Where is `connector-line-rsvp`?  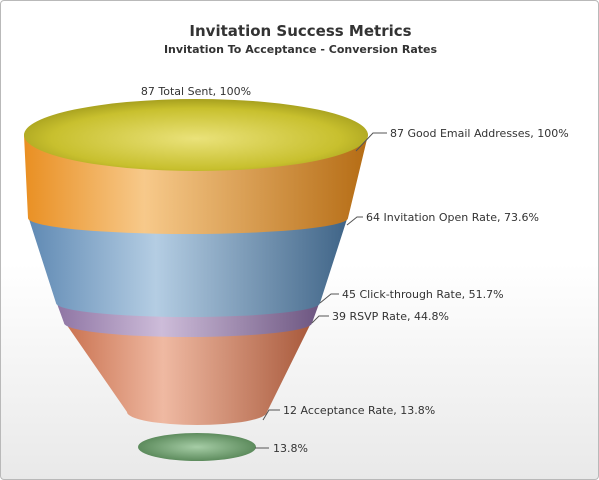 connector-line-rsvp is located at coordinates (320, 319).